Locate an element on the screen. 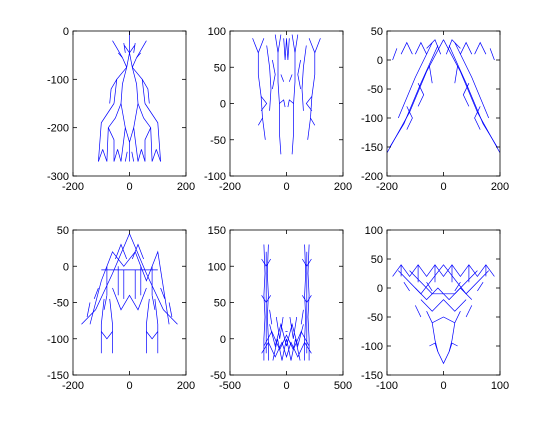  y-tick-label: 150 is located at coordinates (217, 231).